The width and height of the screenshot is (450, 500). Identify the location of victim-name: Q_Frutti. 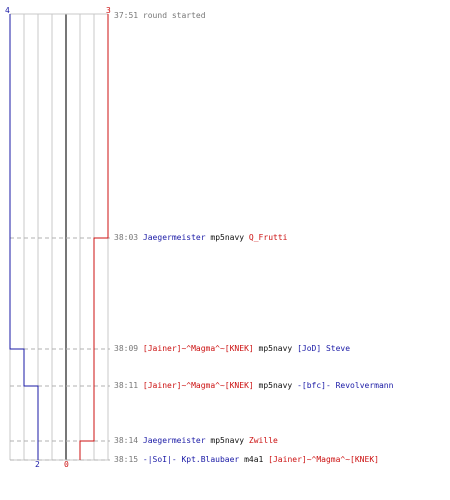
(268, 237).